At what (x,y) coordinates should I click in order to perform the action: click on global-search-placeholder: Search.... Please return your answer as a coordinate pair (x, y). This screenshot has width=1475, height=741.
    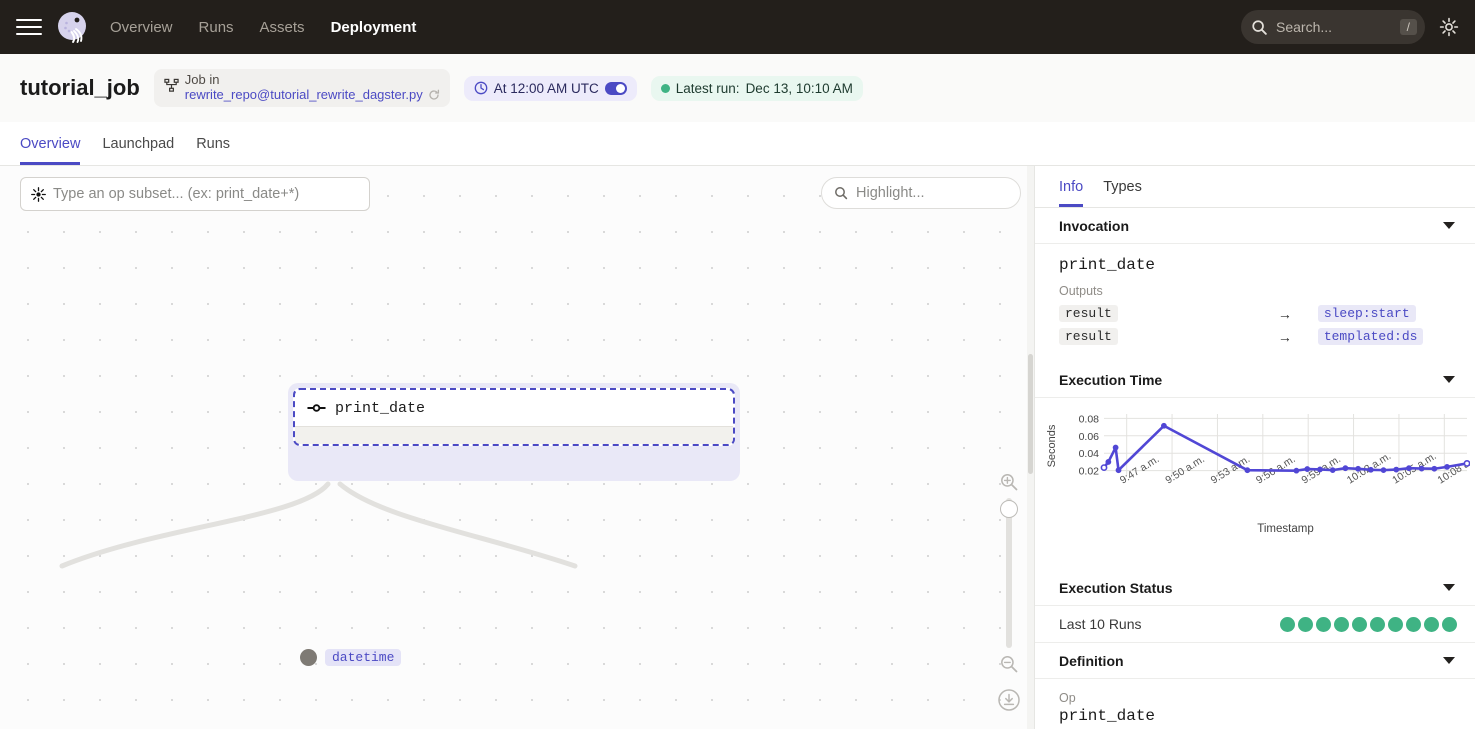
    Looking at the image, I should click on (1304, 27).